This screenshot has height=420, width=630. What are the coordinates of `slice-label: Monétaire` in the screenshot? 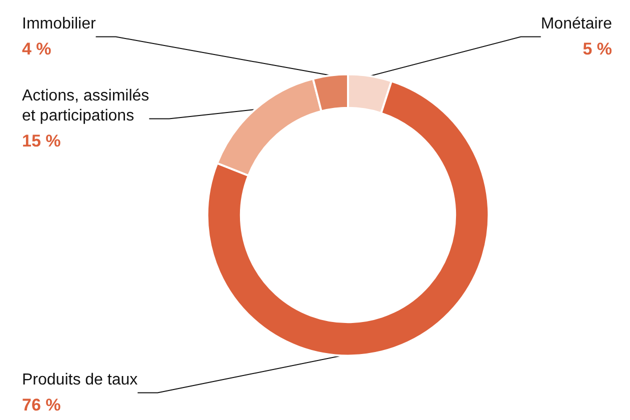 It's located at (576, 24).